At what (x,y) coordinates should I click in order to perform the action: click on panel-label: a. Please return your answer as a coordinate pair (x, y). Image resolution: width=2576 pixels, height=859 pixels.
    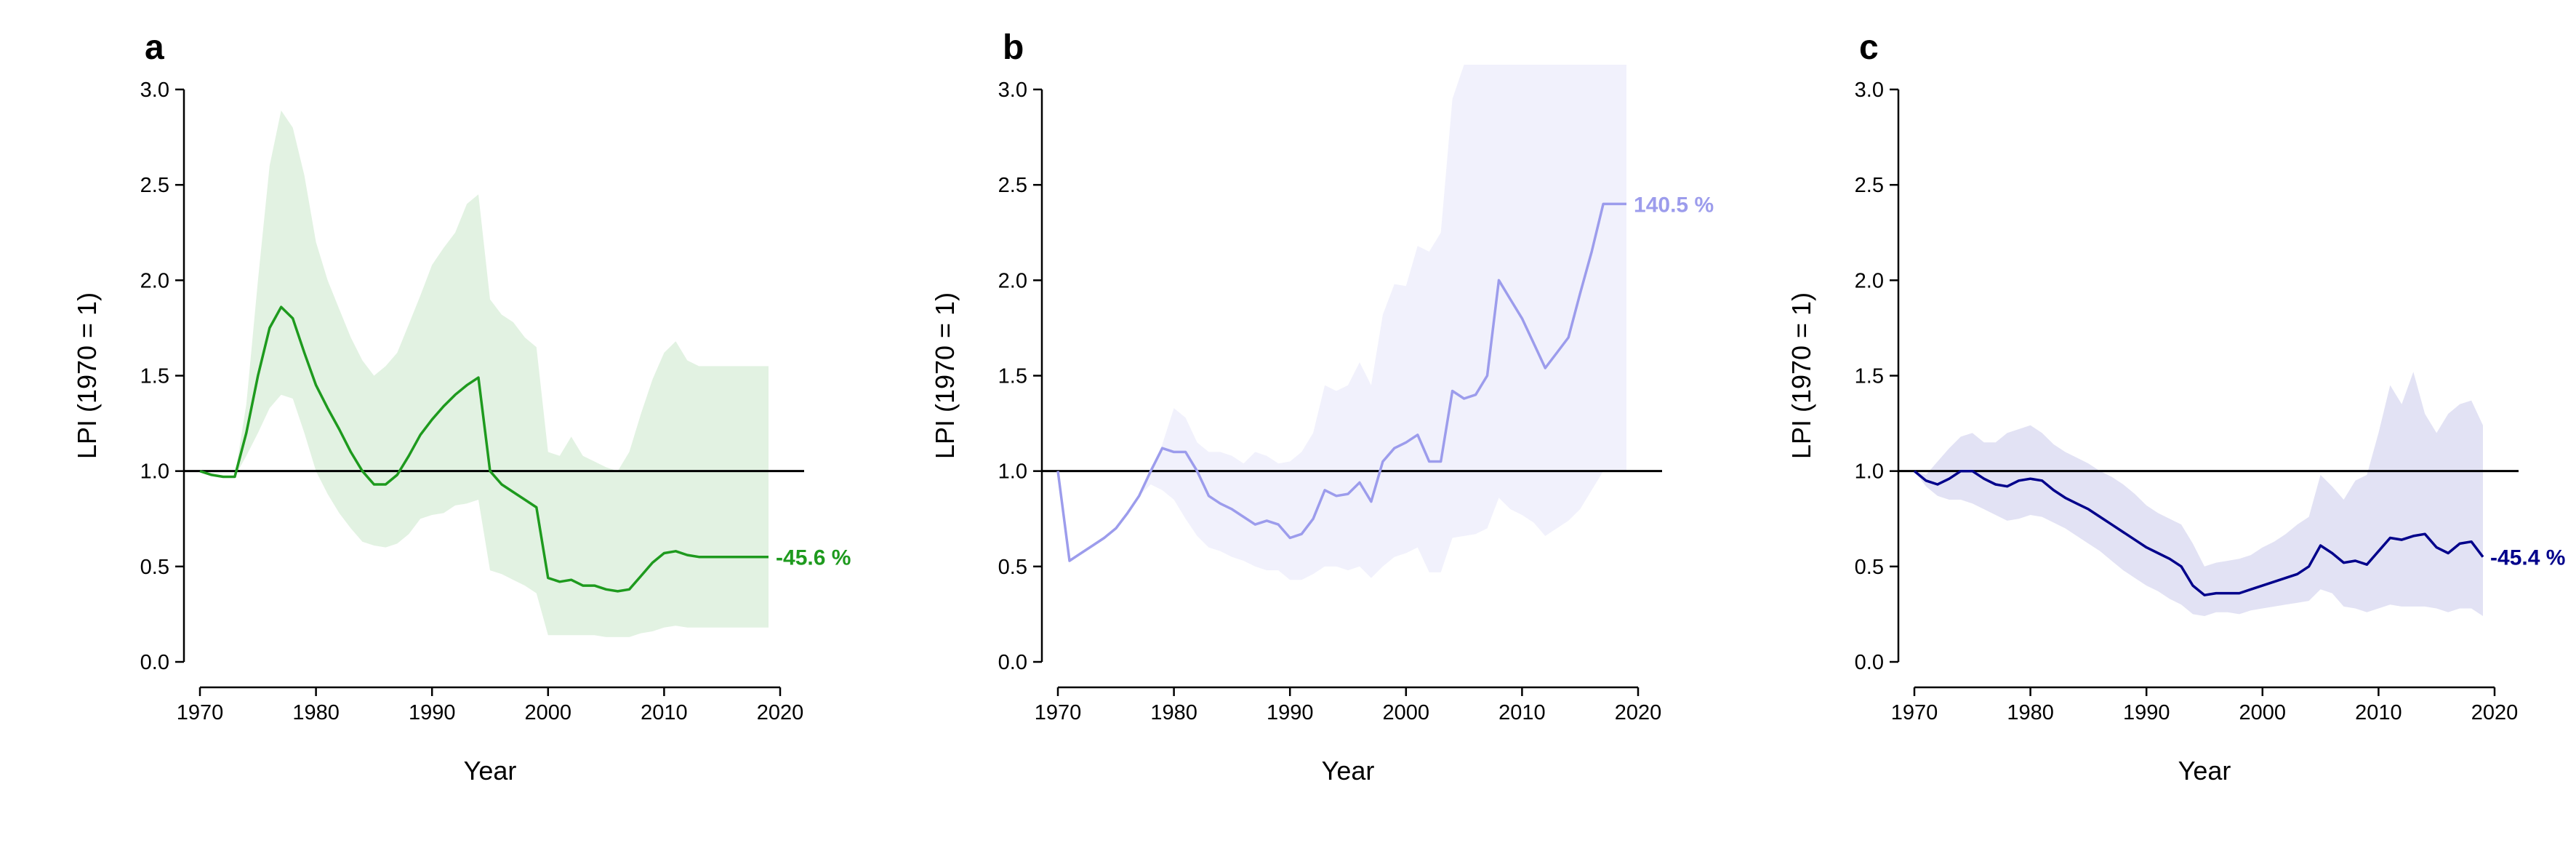
    Looking at the image, I should click on (154, 47).